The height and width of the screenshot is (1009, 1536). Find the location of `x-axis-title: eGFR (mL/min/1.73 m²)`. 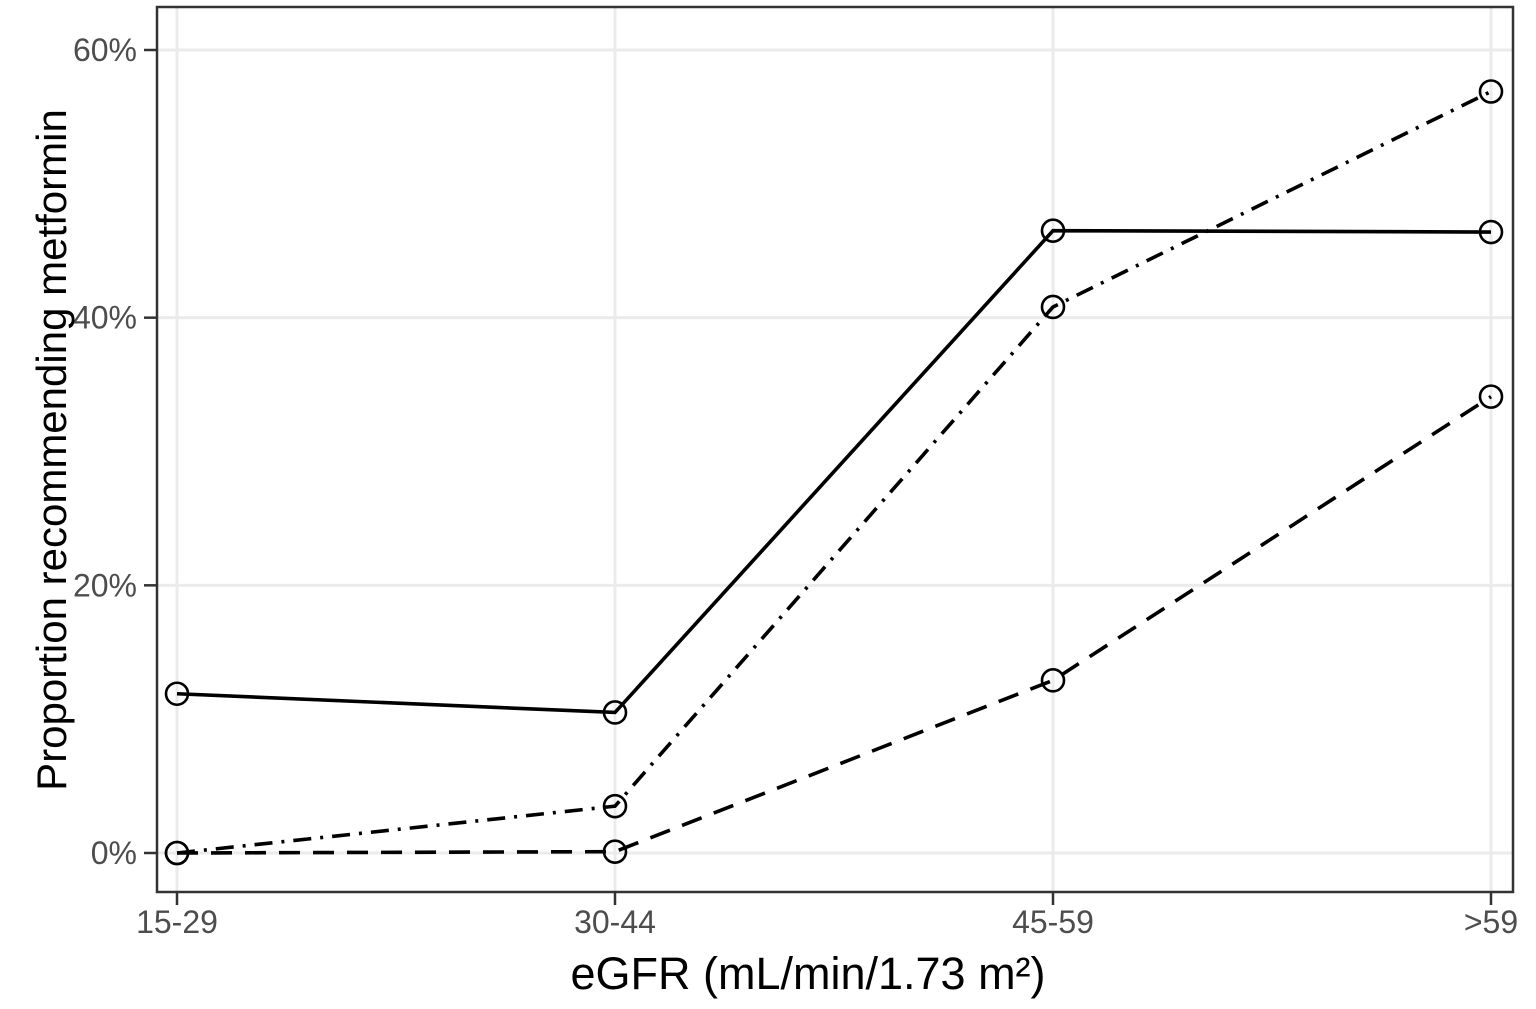

x-axis-title: eGFR (mL/min/1.73 m²) is located at coordinates (808, 973).